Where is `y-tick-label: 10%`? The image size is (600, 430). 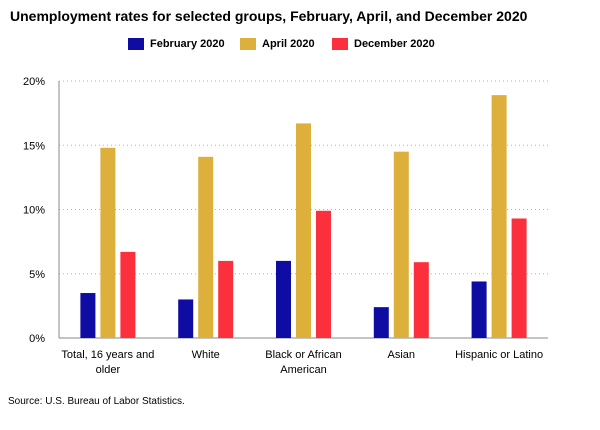
y-tick-label: 10% is located at coordinates (34, 211).